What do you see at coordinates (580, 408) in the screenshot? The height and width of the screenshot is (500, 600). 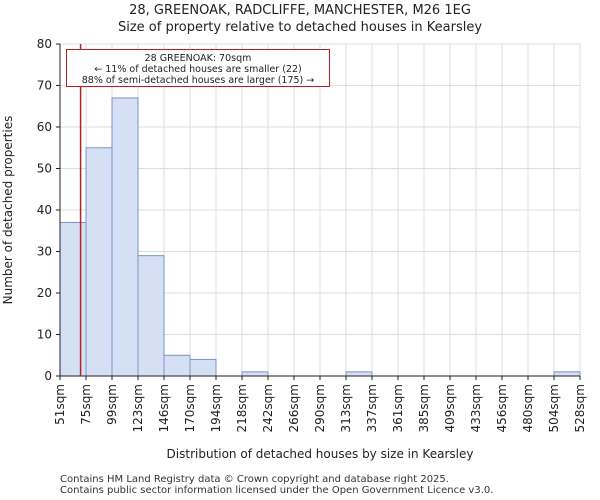 I see `x-tick-label-528sqm: 528sqm` at bounding box center [580, 408].